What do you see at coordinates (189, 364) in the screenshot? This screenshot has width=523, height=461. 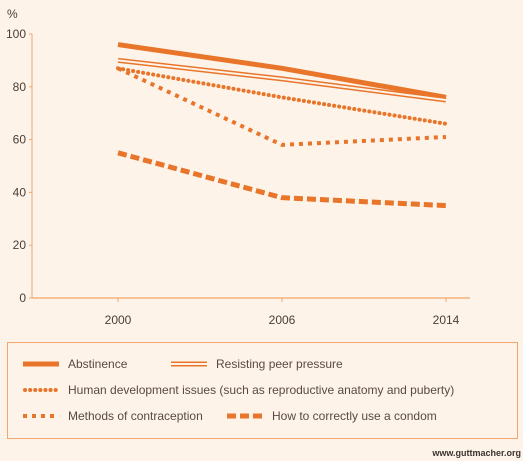 I see `legend-swatch-peer-pressure` at bounding box center [189, 364].